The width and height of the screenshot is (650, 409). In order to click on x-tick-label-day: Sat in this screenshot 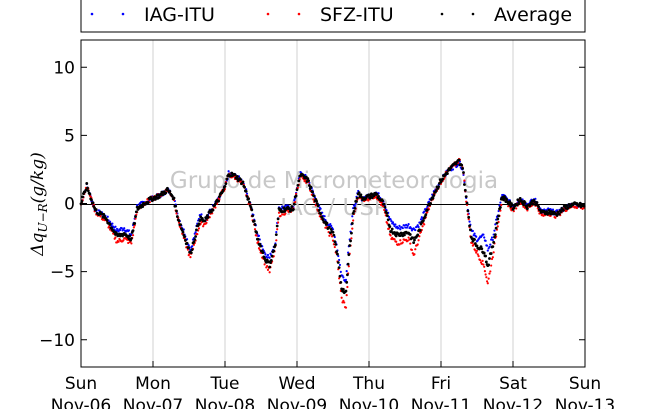, I will do `click(513, 384)`.